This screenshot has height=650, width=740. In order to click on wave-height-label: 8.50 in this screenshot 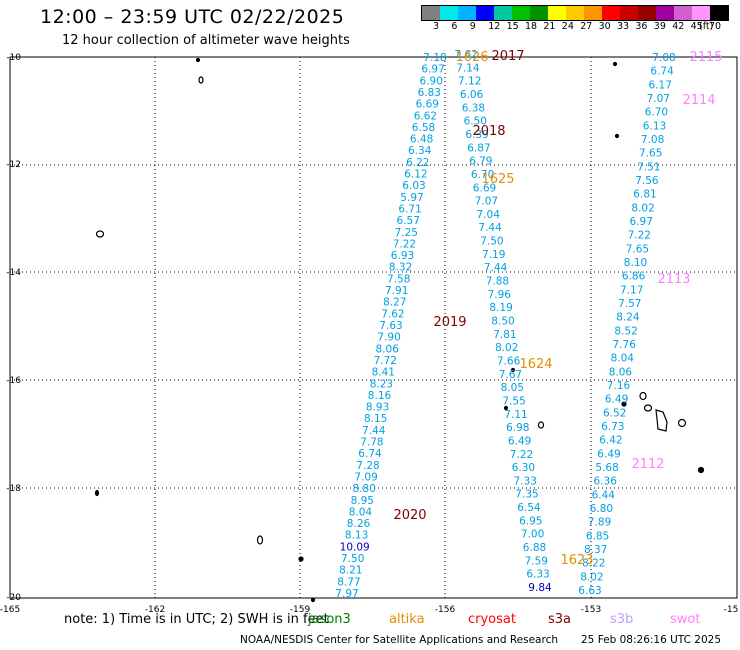, I will do `click(502, 322)`.